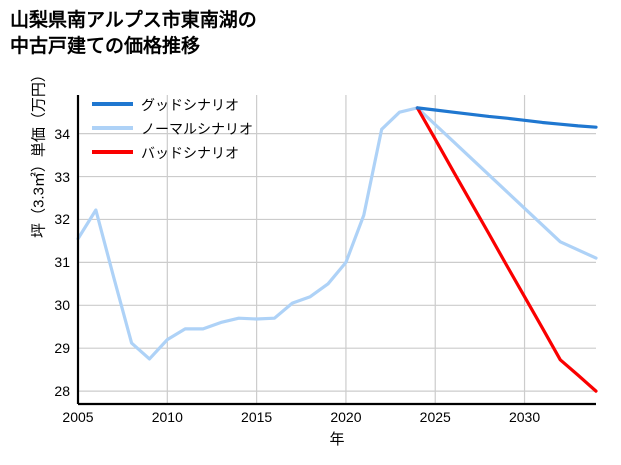 Image resolution: width=621 pixels, height=465 pixels. Describe the element at coordinates (337, 439) in the screenshot. I see `x-axis-label: 年` at that location.